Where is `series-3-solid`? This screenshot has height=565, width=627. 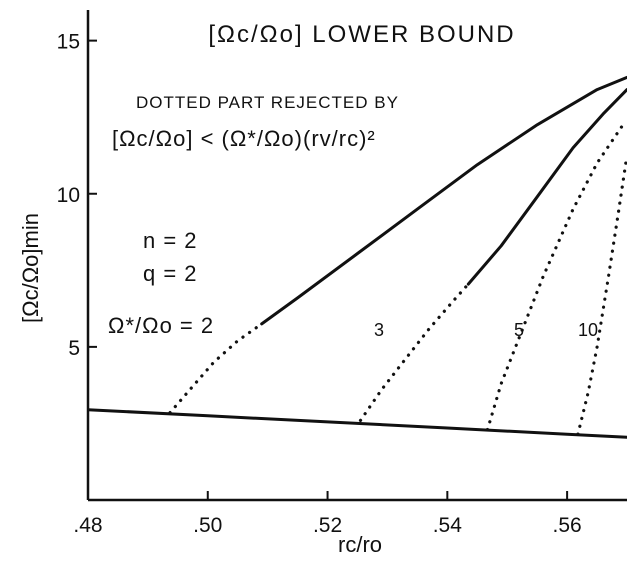 series-3-solid is located at coordinates (546, 187).